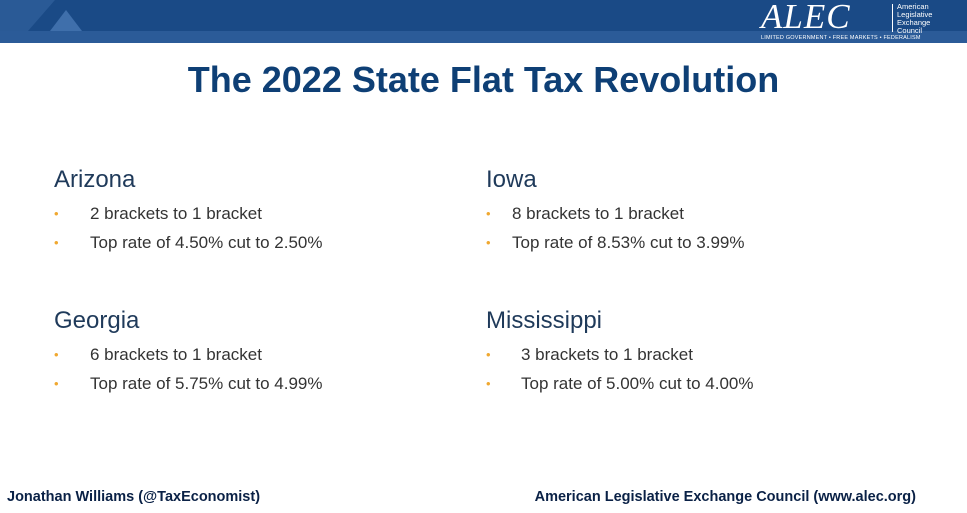 The width and height of the screenshot is (967, 513). I want to click on logo-fullname: American Legislative Exchange Council, so click(914, 19).